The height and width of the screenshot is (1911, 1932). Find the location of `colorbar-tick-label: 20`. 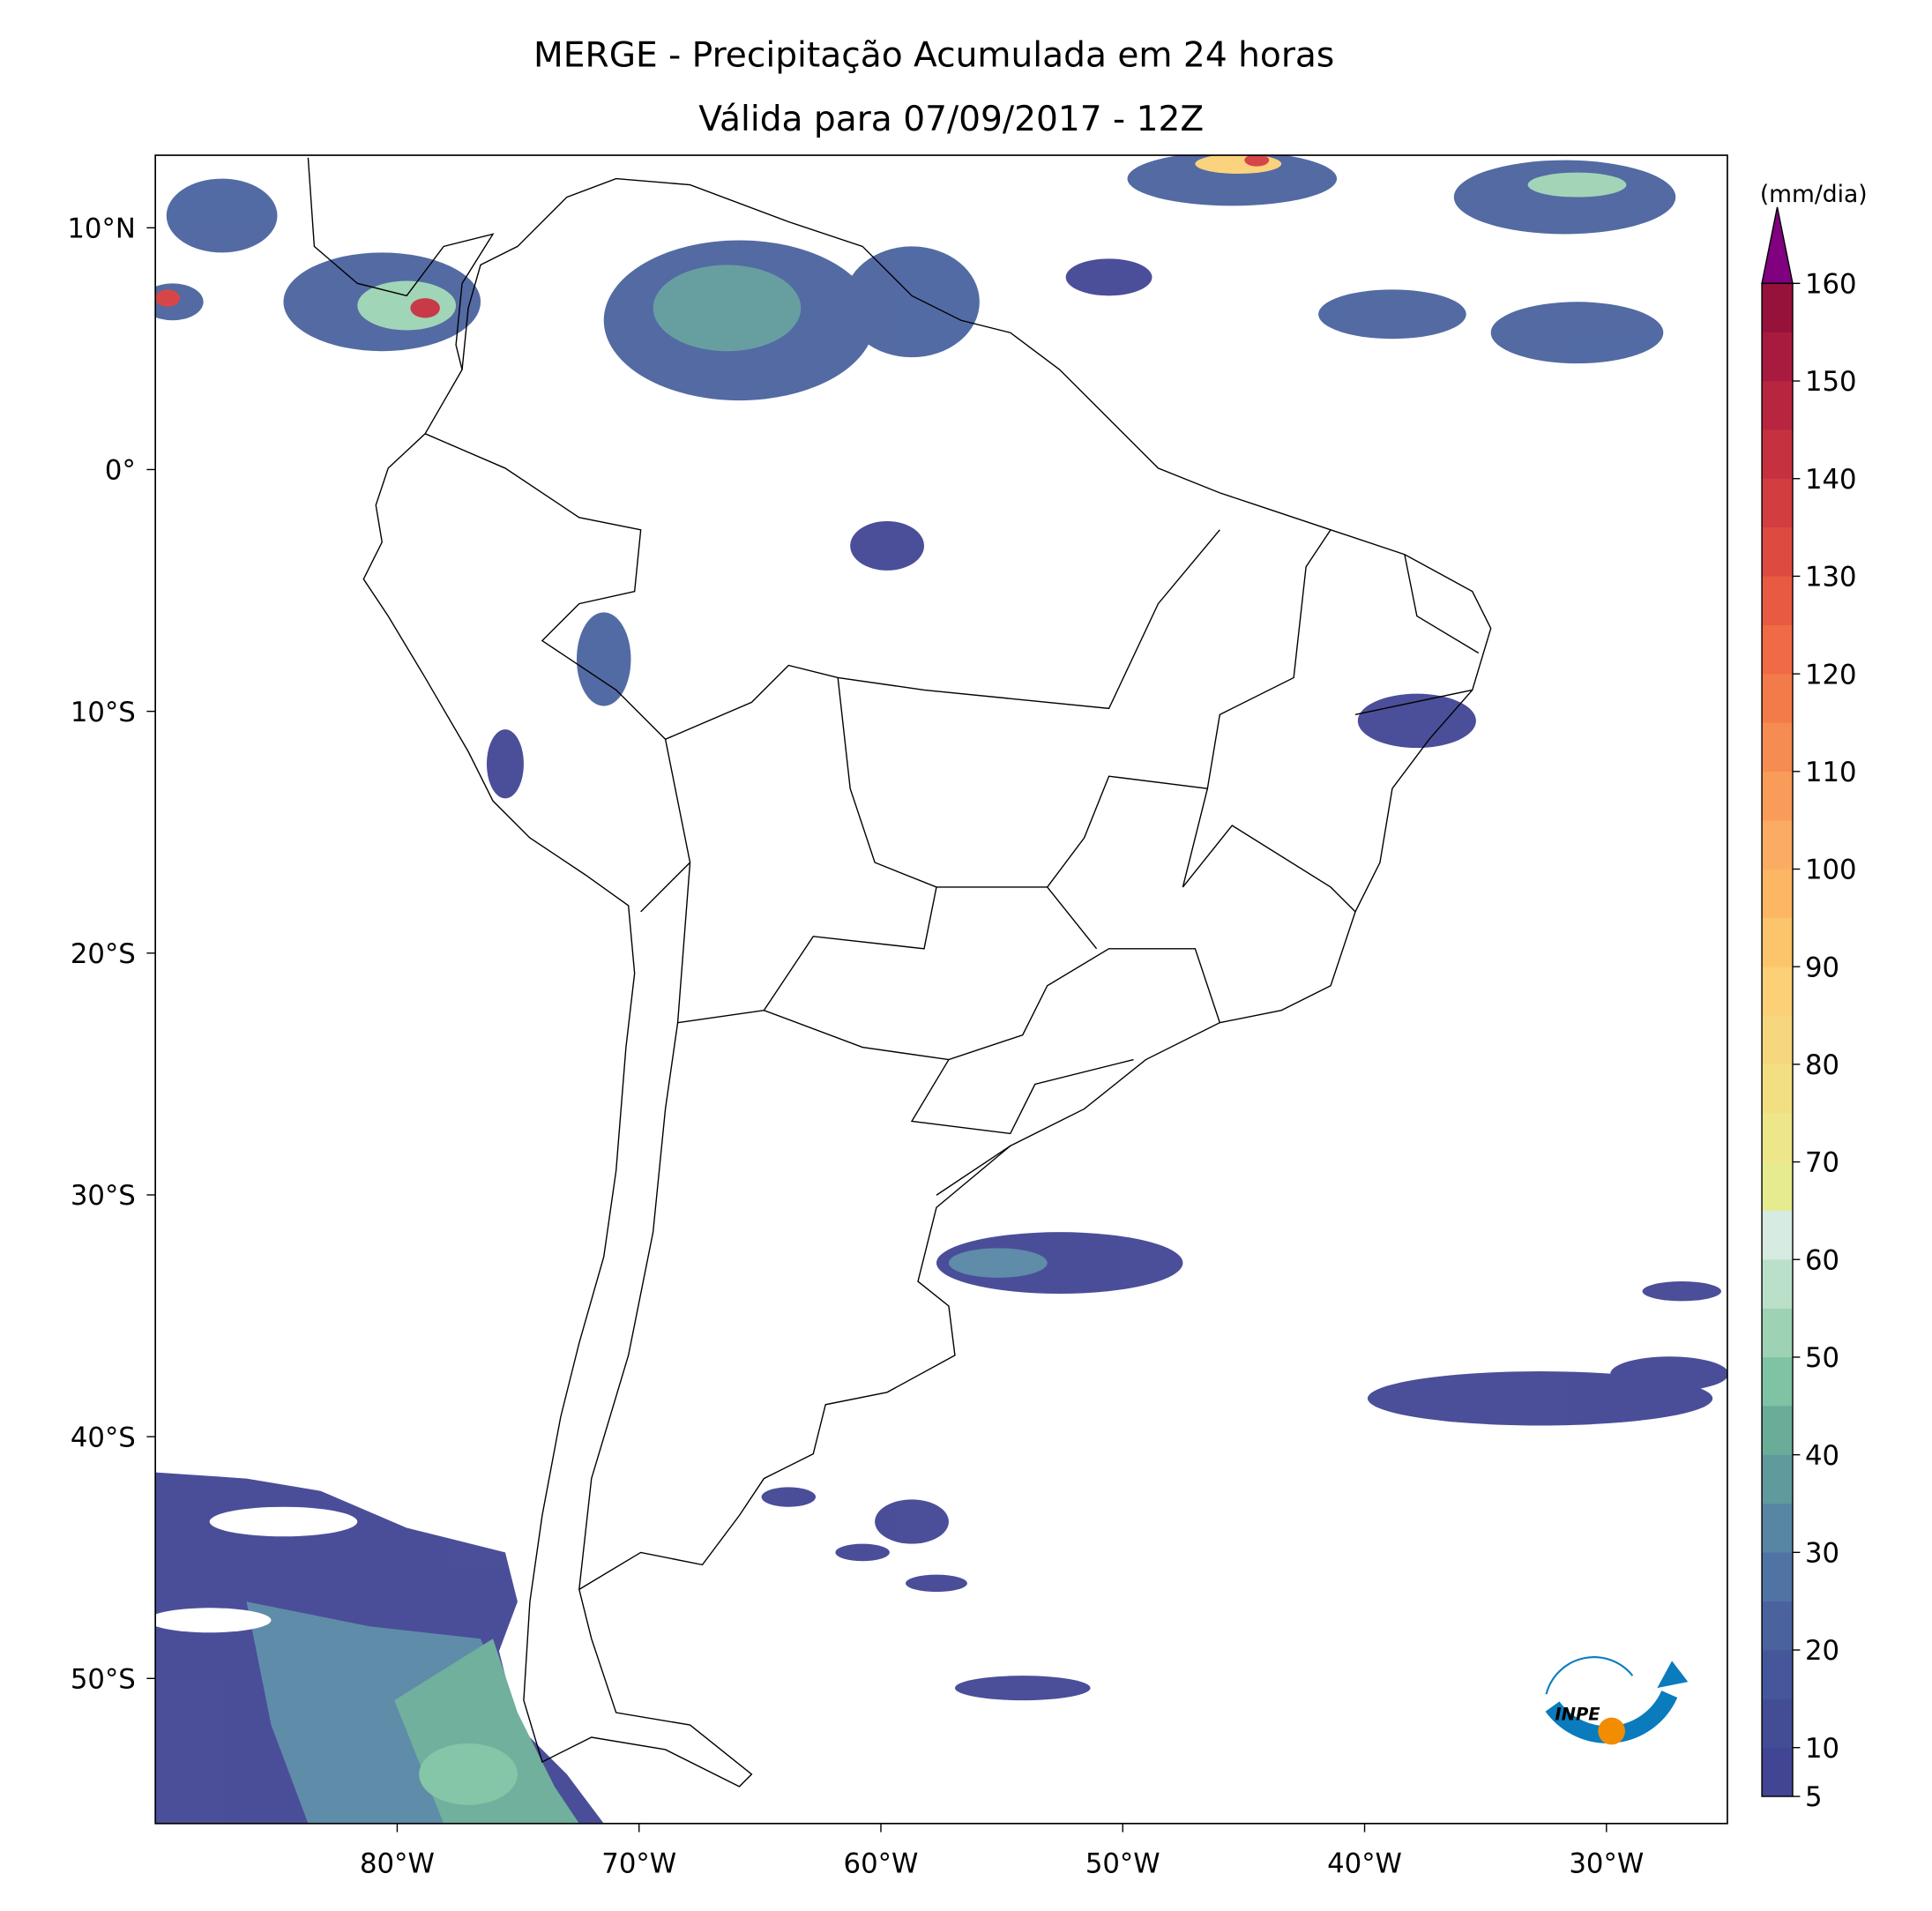

colorbar-tick-label: 20 is located at coordinates (1822, 1651).